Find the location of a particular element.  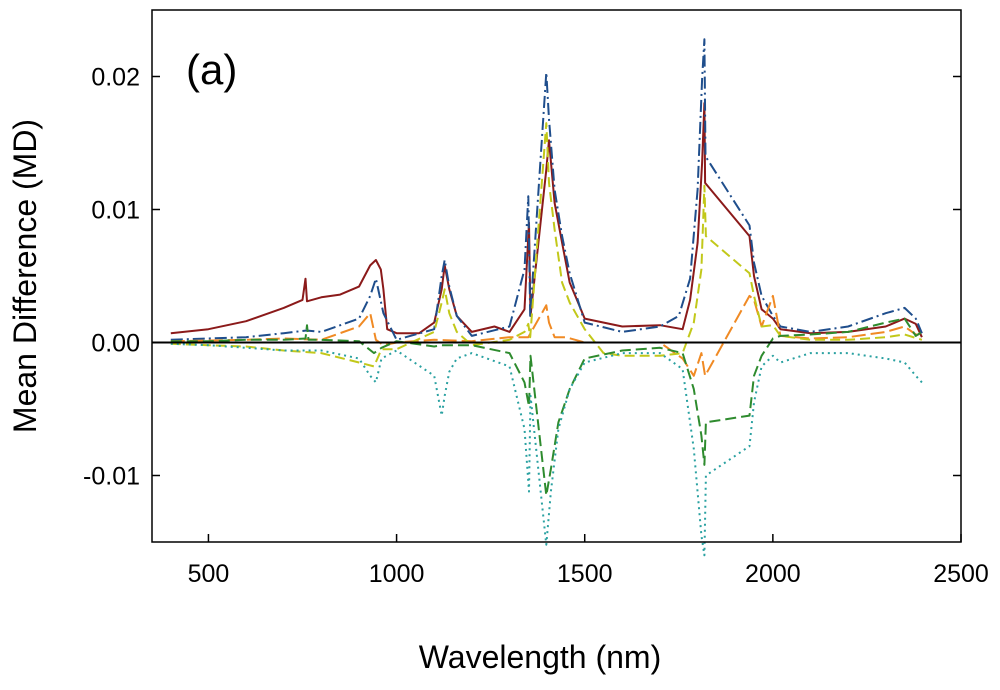

x-axis: 500 1000 1500 2000 2500 is located at coordinates (588, 561).